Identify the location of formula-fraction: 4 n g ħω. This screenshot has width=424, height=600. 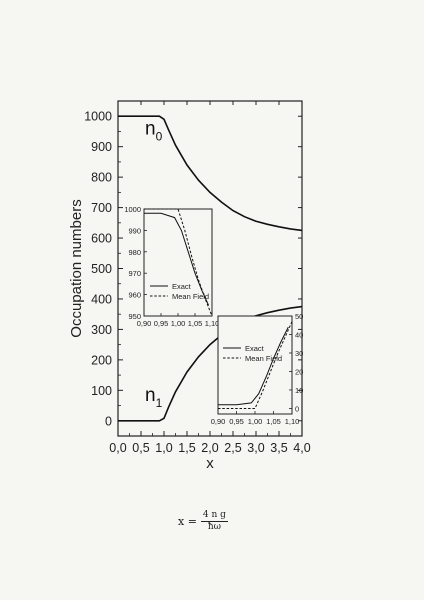
(214, 521).